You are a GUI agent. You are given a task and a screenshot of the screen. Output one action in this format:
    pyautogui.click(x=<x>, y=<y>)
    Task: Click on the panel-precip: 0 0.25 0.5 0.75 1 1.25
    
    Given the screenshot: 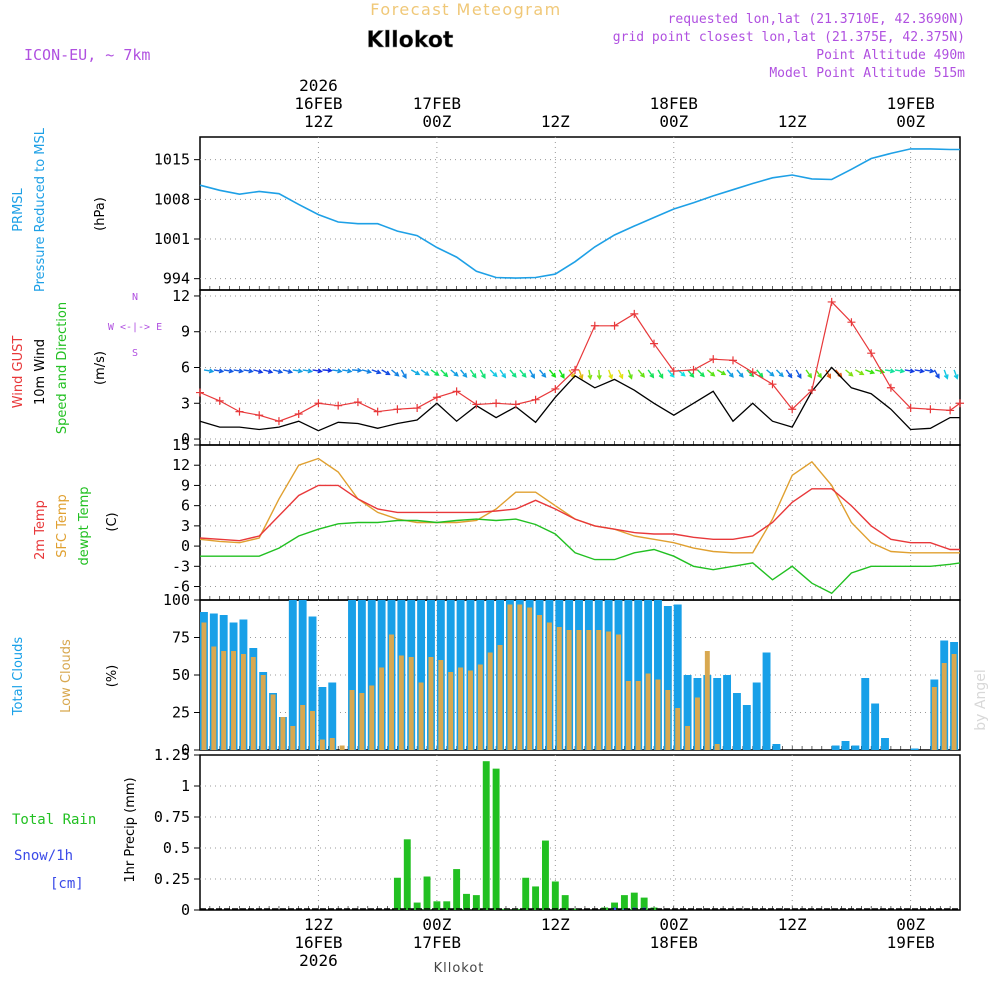 What is the action you would take?
    pyautogui.click(x=557, y=832)
    